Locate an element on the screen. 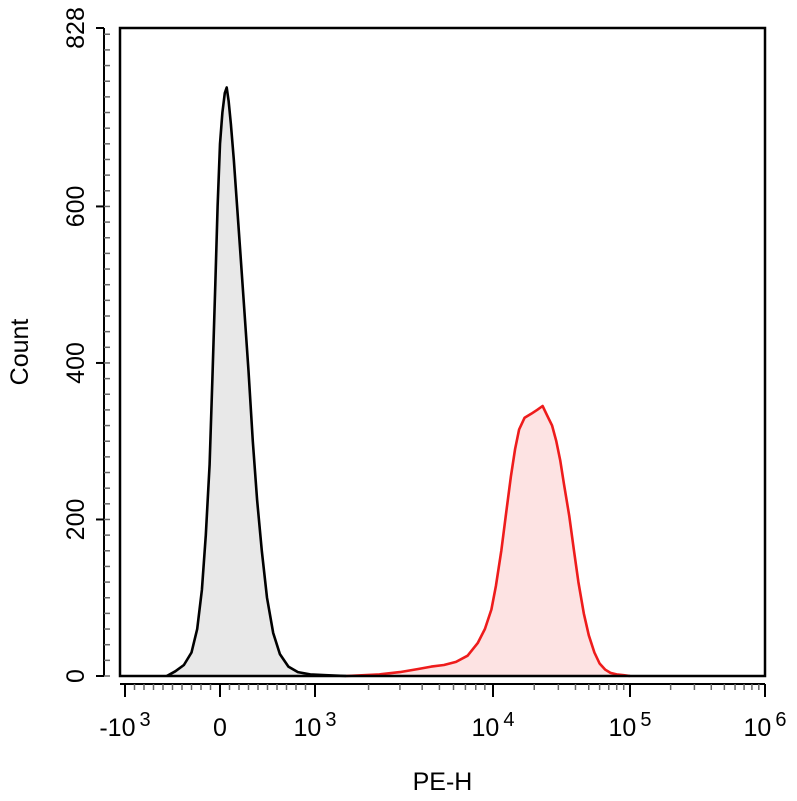 The width and height of the screenshot is (797, 801). y-tick-label: 828 is located at coordinates (76, 28).